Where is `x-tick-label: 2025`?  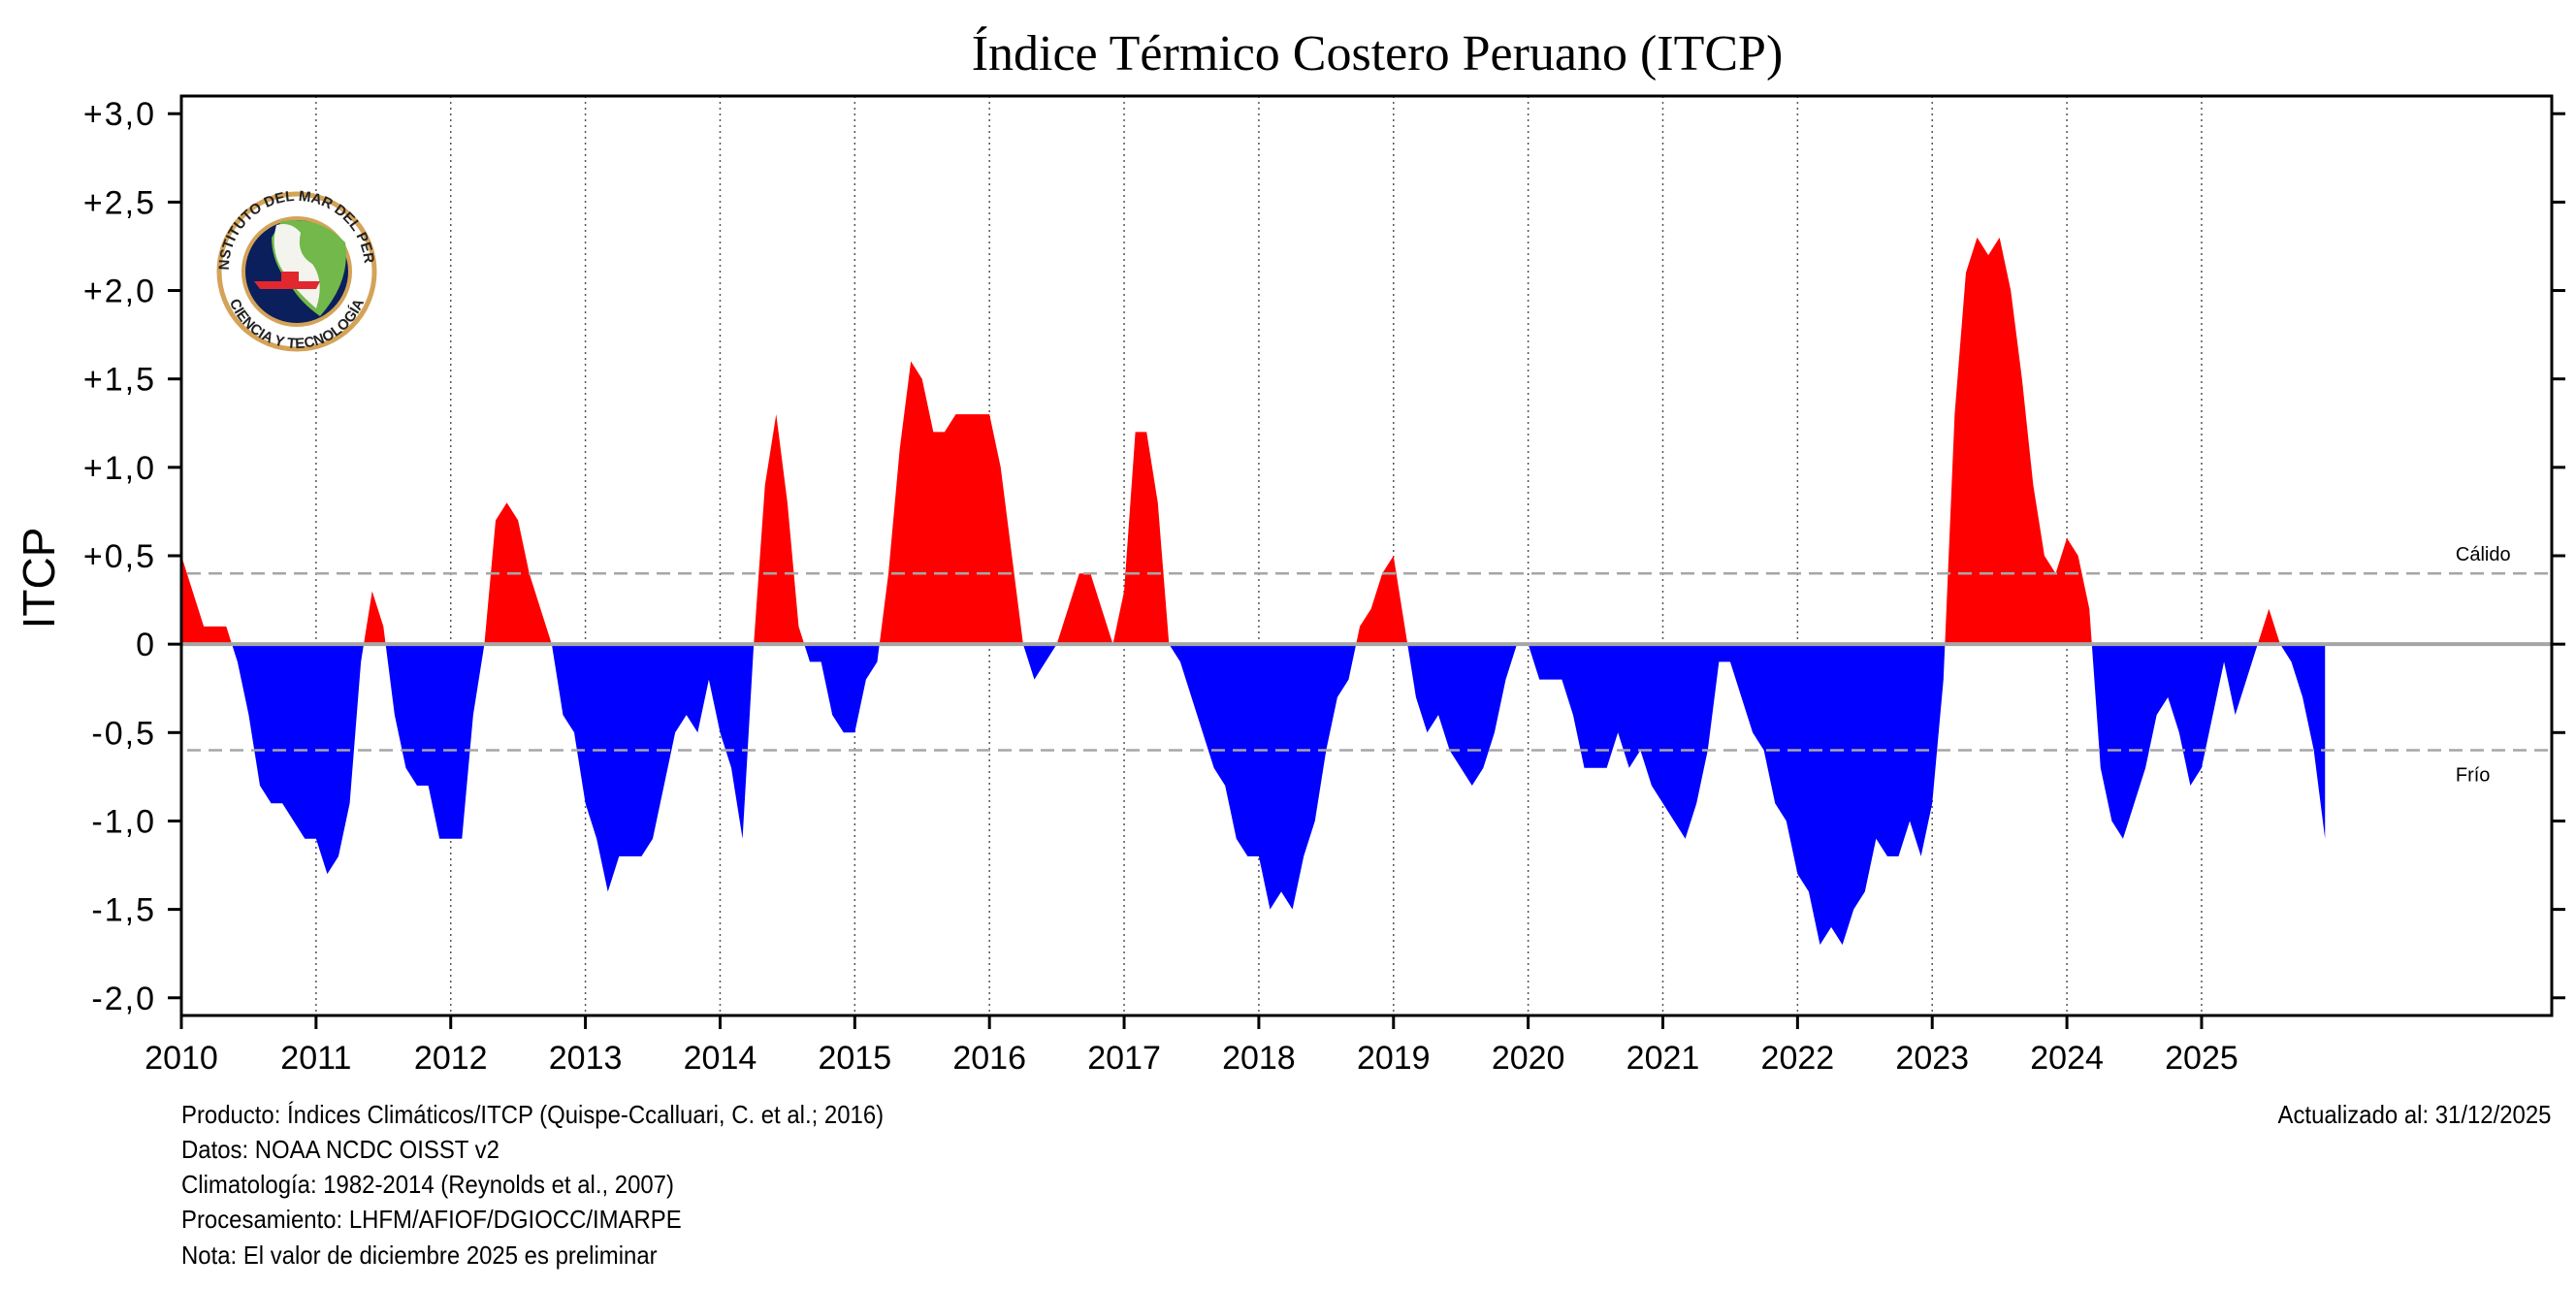 x-tick-label: 2025 is located at coordinates (2201, 1059).